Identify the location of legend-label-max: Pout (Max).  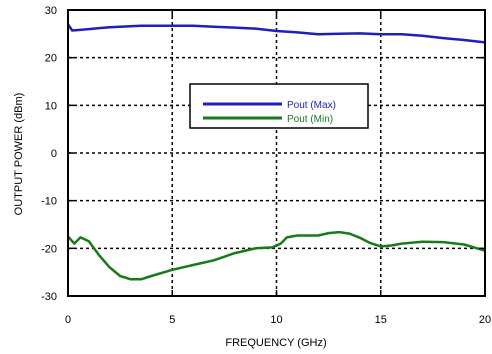
(311, 105).